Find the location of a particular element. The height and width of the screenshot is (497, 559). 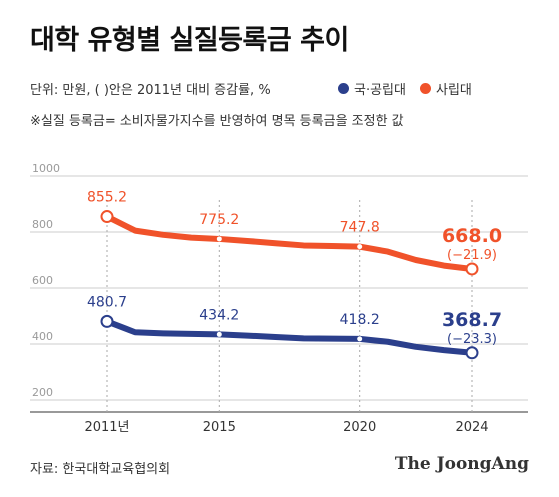

y-tick-label-200: 200 is located at coordinates (42, 392).